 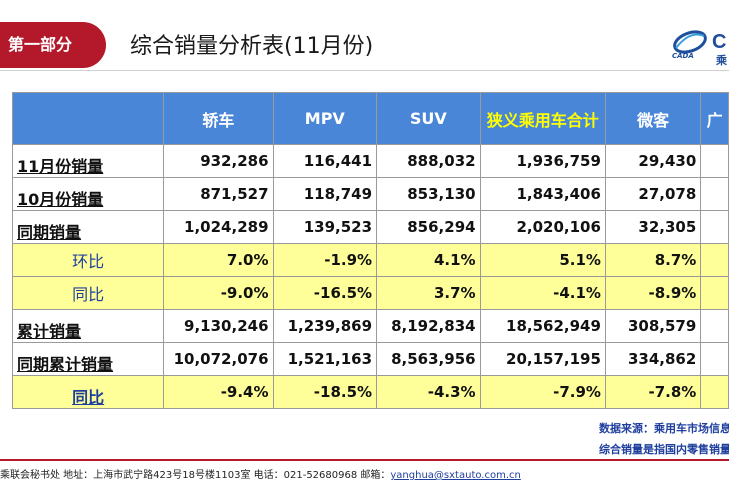 What do you see at coordinates (53, 45) in the screenshot?
I see `section-tab: 第一部分` at bounding box center [53, 45].